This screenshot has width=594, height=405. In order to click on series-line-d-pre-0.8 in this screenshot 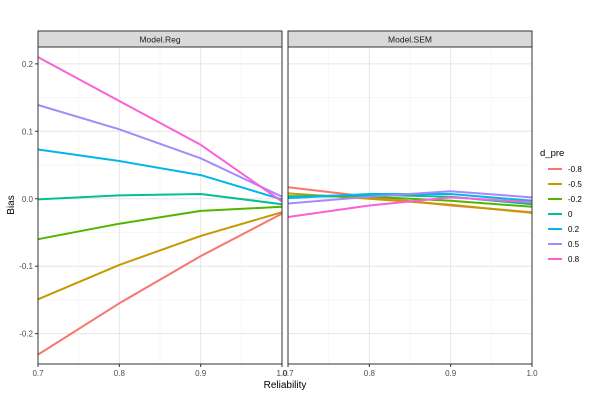, I will do `click(410, 207)`.